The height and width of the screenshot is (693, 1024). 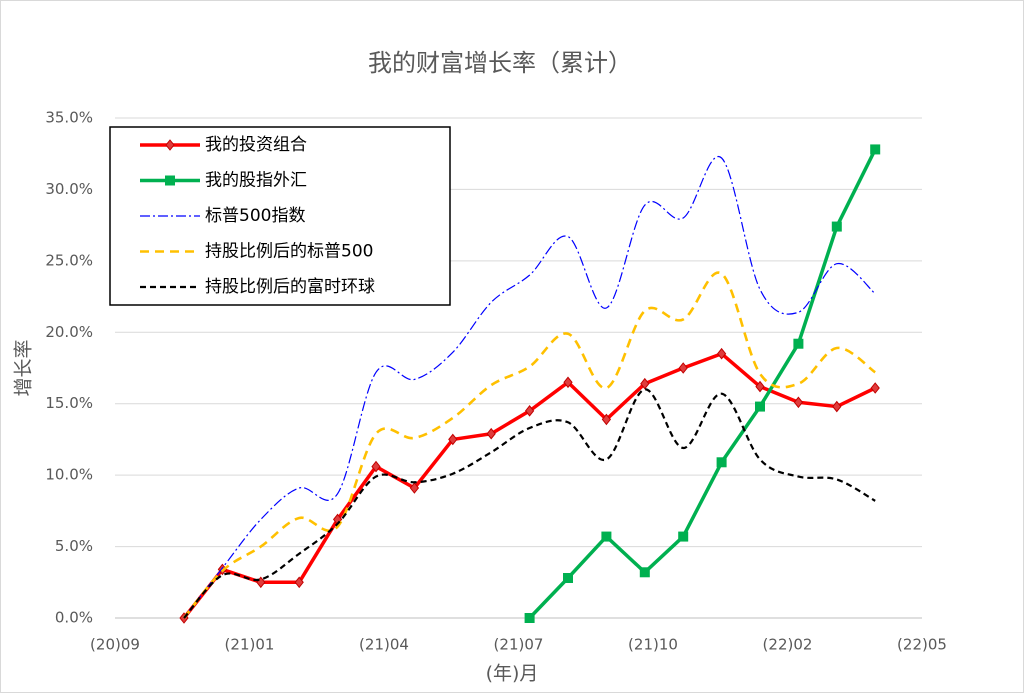 What do you see at coordinates (519, 645) in the screenshot?
I see `x-tick-label: (21)07` at bounding box center [519, 645].